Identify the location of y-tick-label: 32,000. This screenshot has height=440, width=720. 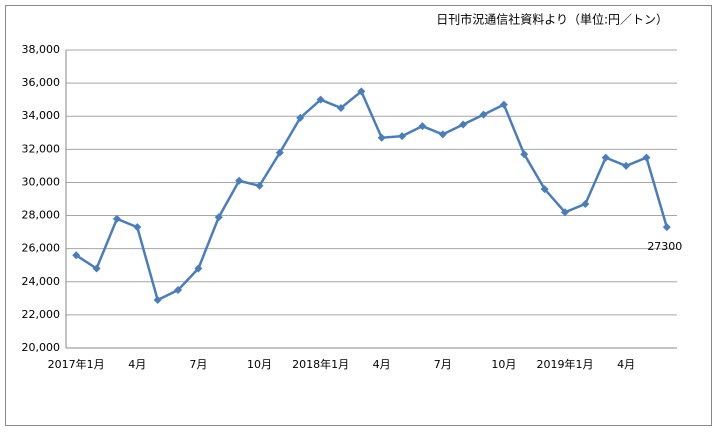
(41, 148).